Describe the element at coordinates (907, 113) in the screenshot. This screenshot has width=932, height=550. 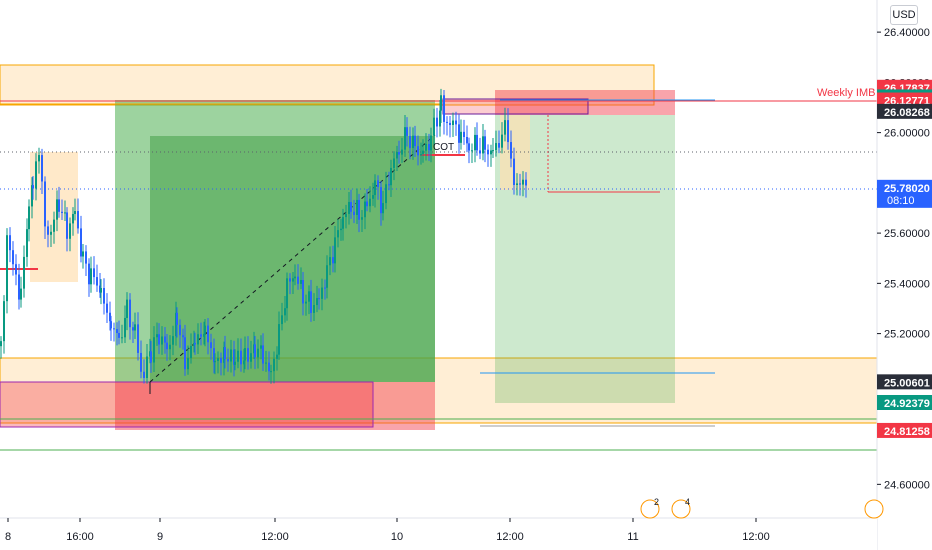
I see `price-tag-value: 26.08268` at that location.